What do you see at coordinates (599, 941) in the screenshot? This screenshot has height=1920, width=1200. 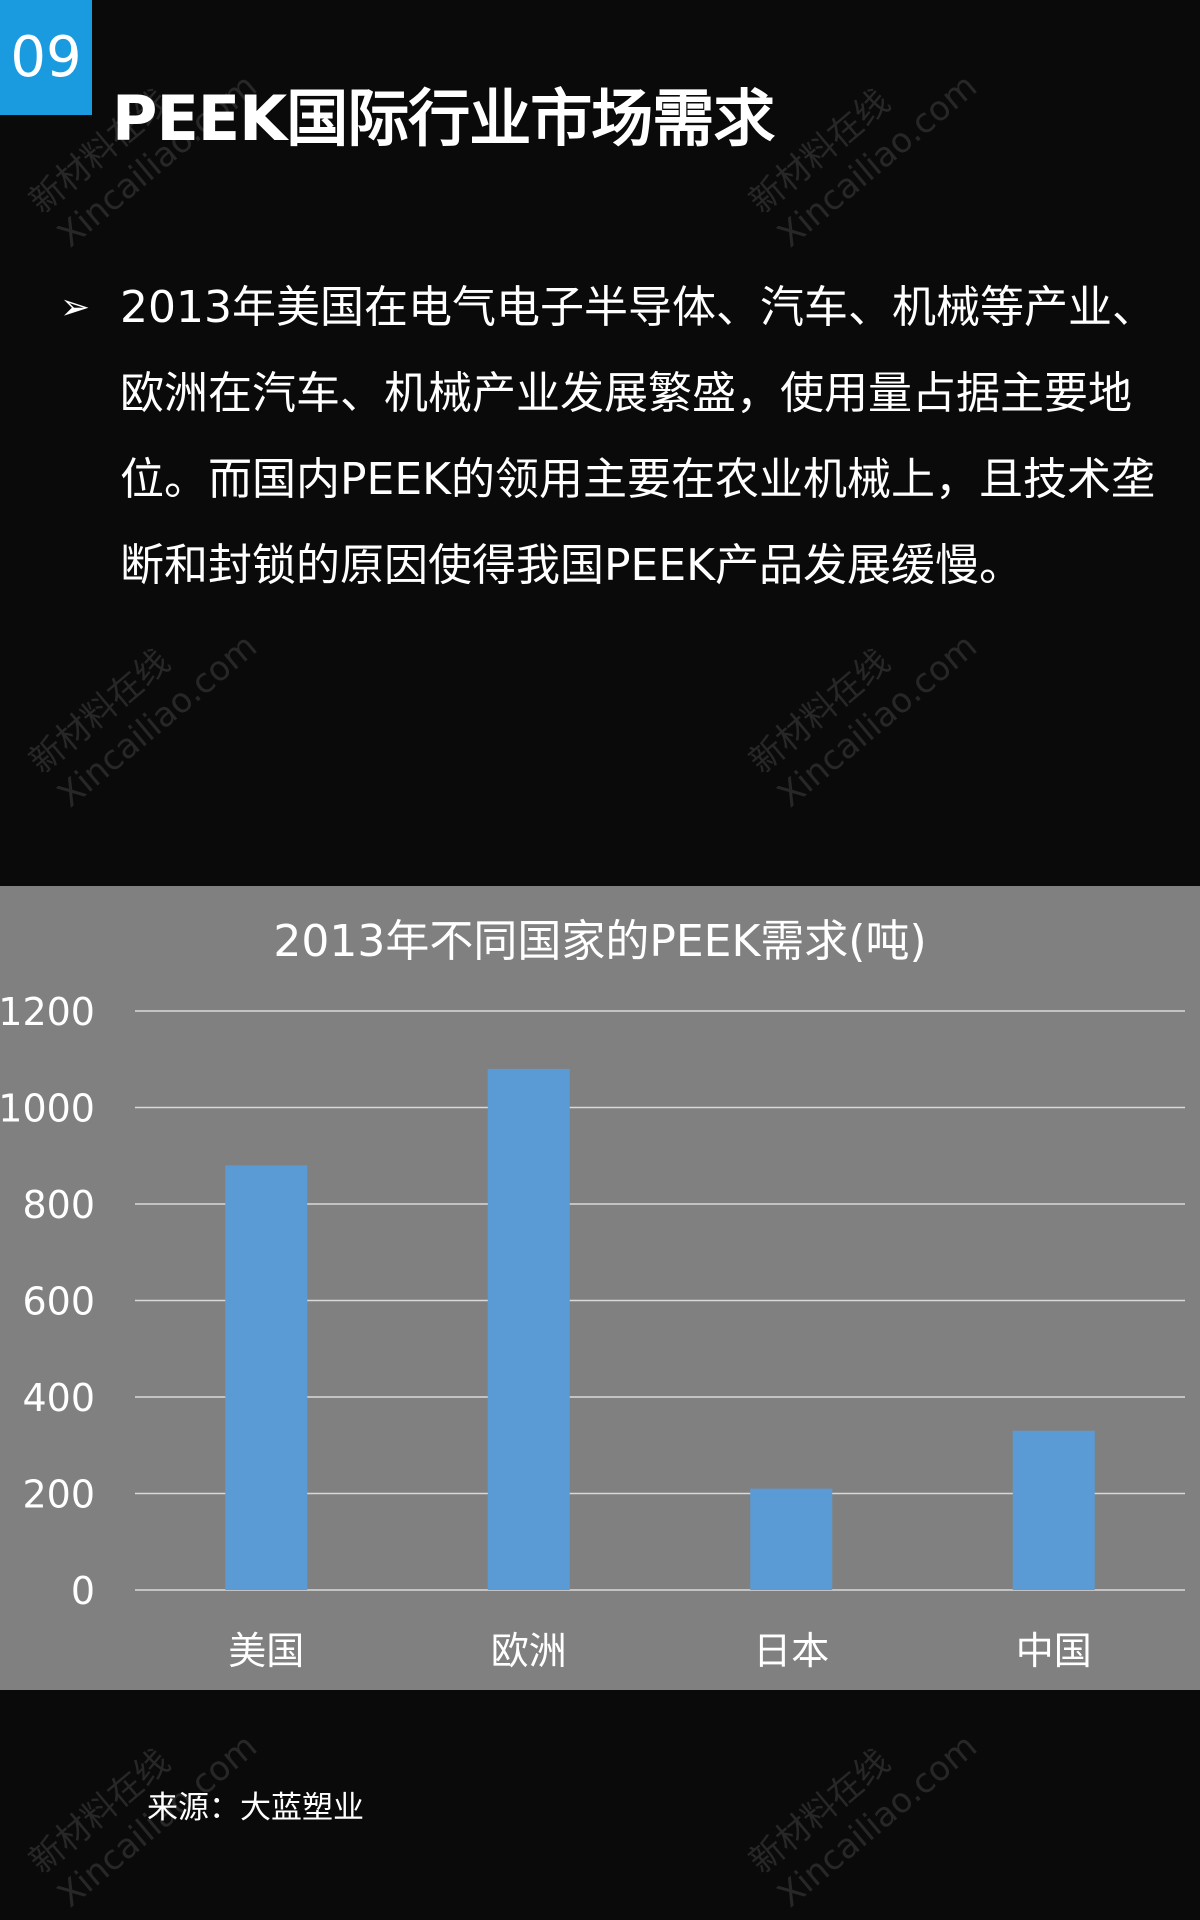 I see `chart-title: 2013年不同国家的PEEK需求(吨)` at bounding box center [599, 941].